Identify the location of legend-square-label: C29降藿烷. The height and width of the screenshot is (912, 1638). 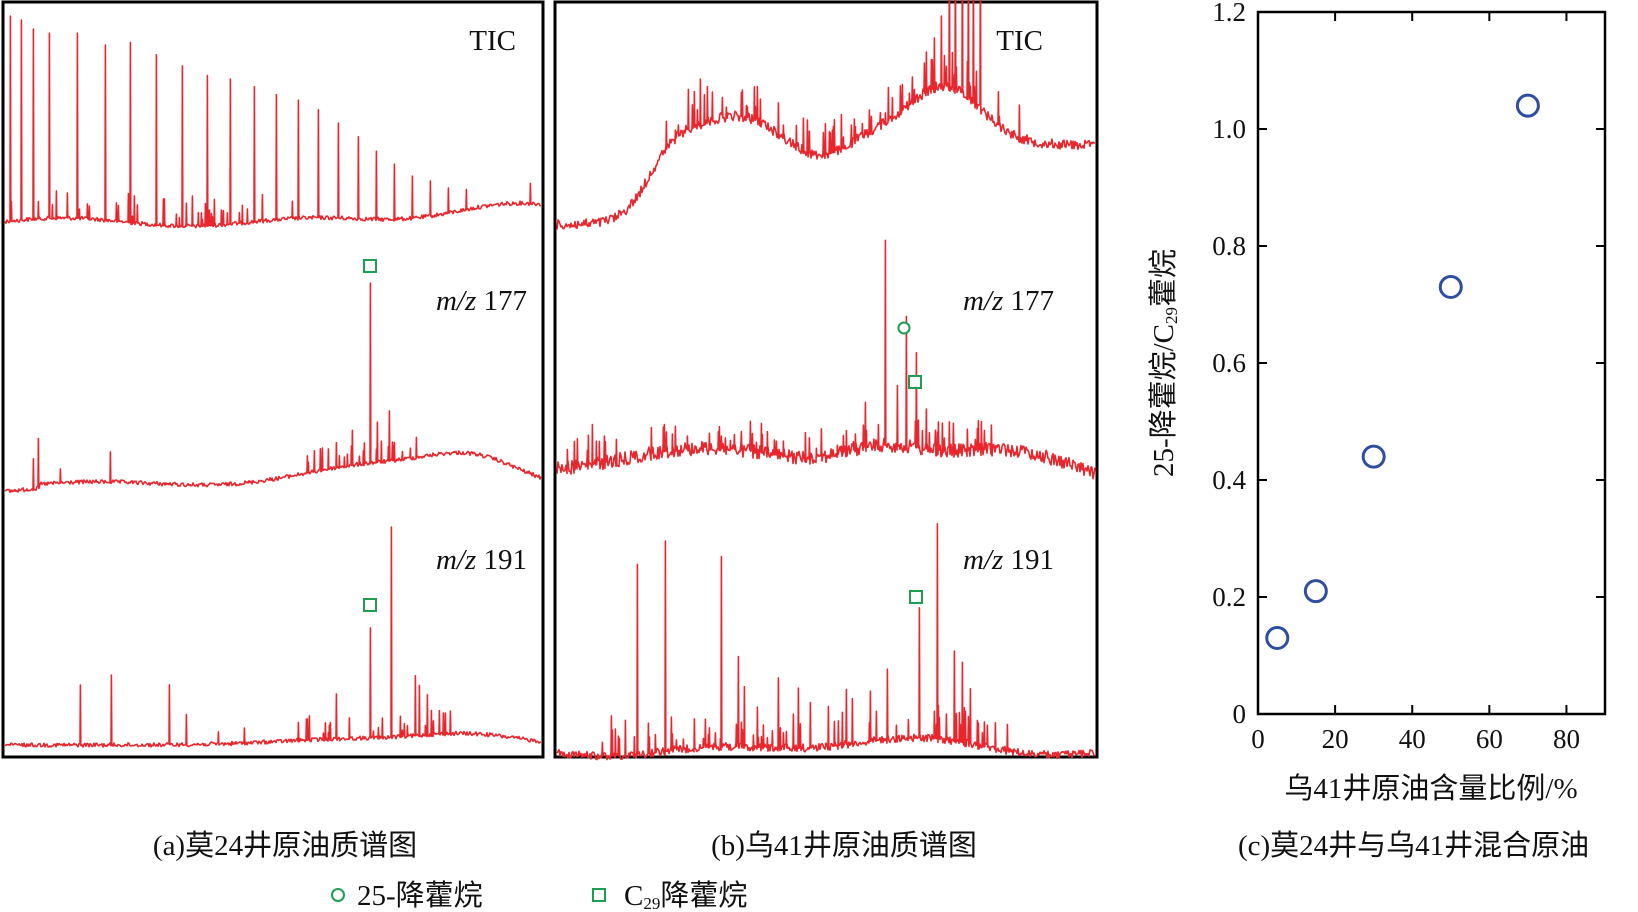
(685, 895).